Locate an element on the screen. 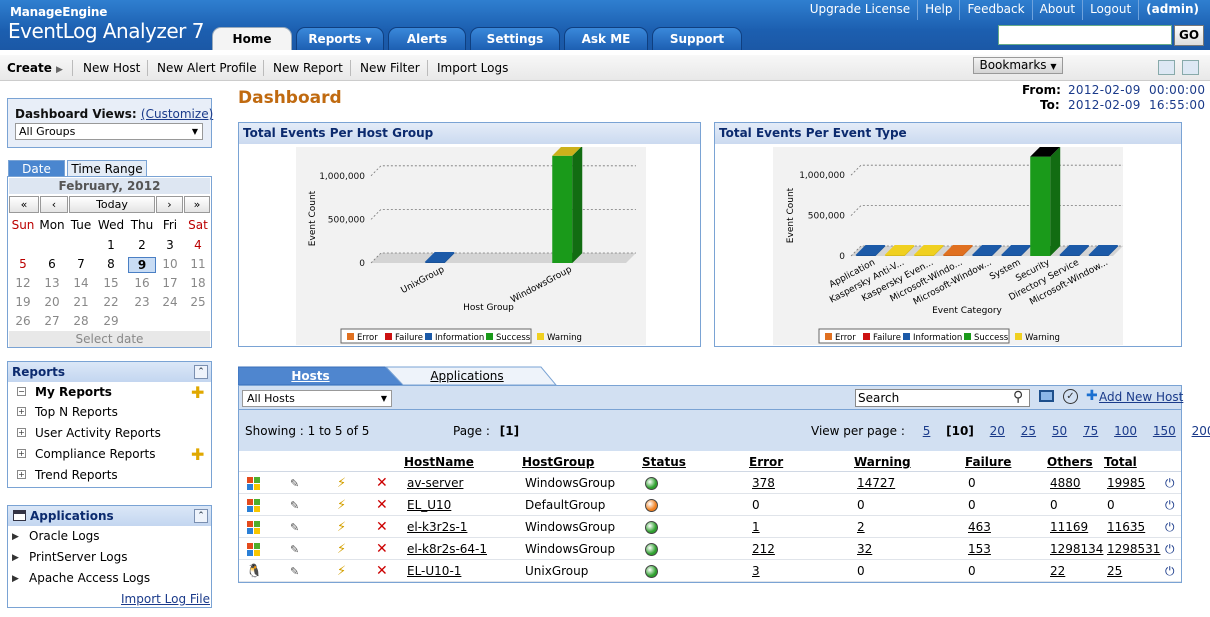  calendar-day: 1 is located at coordinates (111, 245).